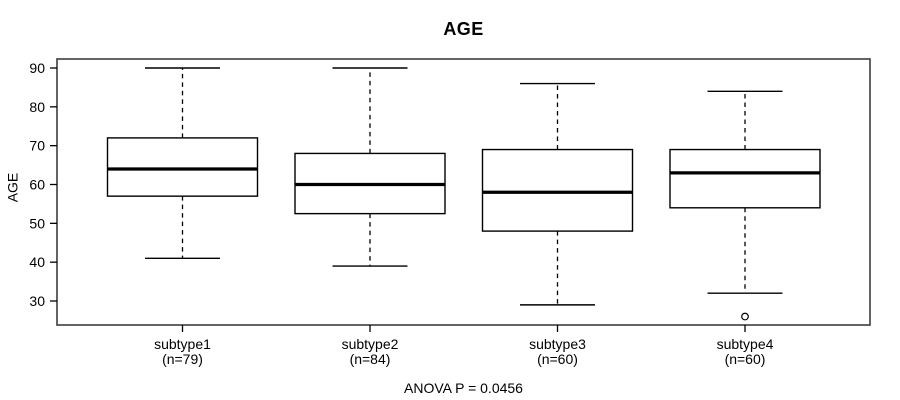  Describe the element at coordinates (37, 107) in the screenshot. I see `y-tick-label: 80` at that location.